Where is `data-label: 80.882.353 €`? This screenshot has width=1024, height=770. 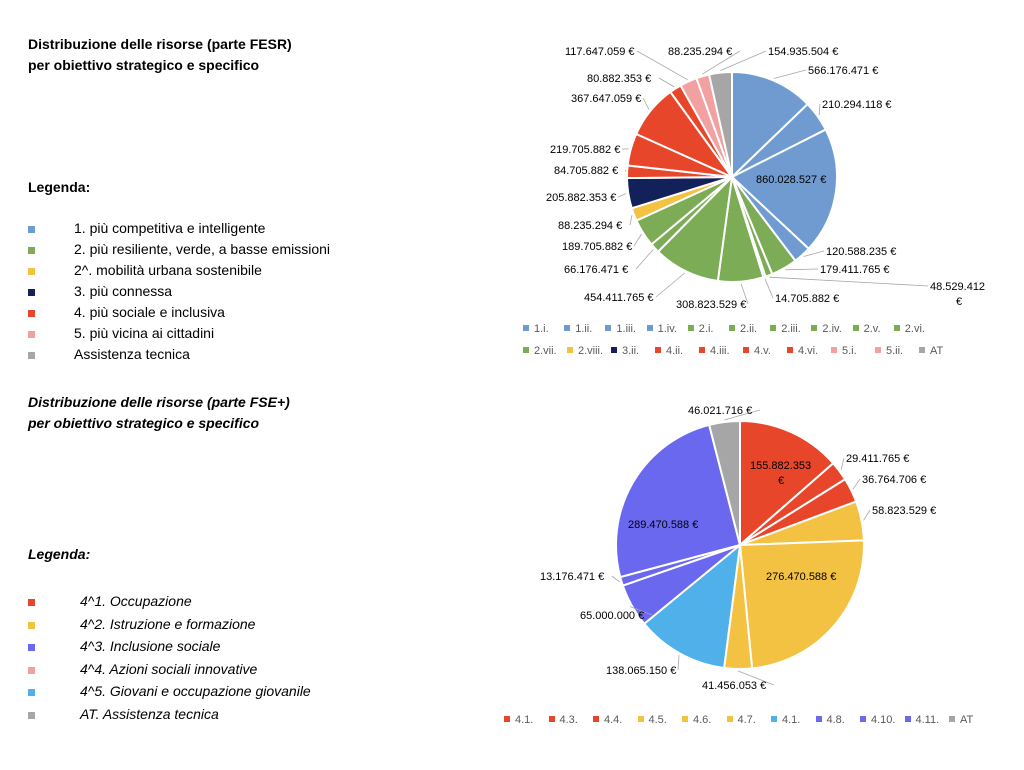 data-label: 80.882.353 € is located at coordinates (619, 79).